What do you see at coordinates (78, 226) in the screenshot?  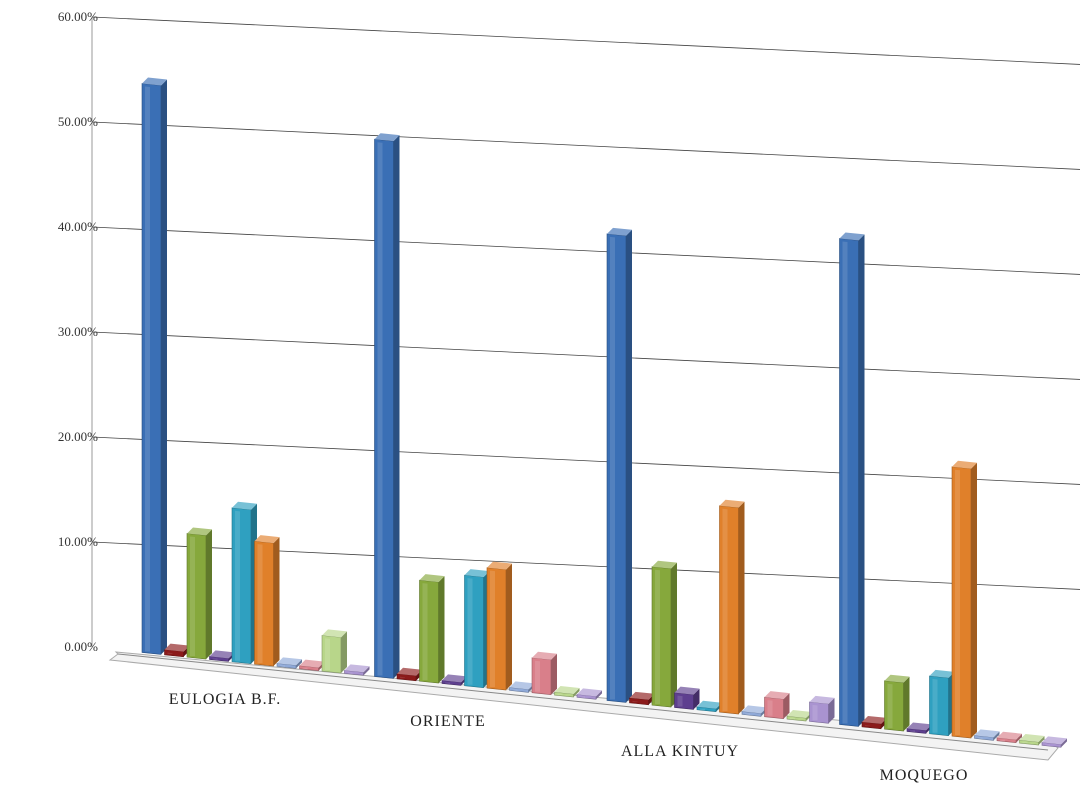 I see `y-tick-label: 40.00%` at bounding box center [78, 226].